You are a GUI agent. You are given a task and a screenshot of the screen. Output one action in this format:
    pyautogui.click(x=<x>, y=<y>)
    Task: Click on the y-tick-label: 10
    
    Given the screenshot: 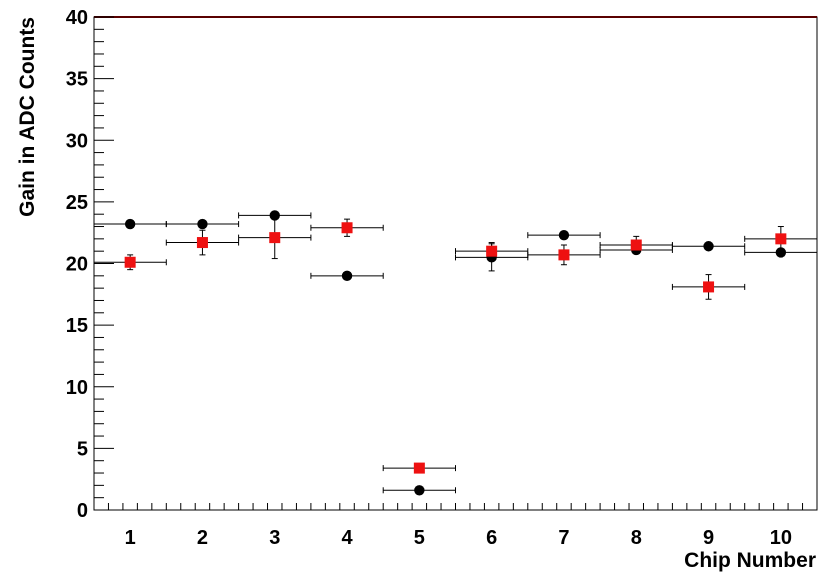 What is the action you would take?
    pyautogui.click(x=77, y=388)
    